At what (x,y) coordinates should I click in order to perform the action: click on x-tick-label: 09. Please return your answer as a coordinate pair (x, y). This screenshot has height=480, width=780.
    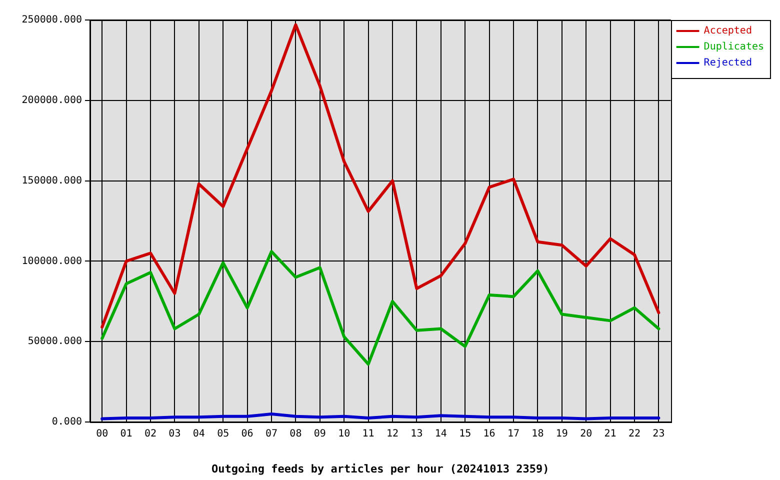
    Looking at the image, I should click on (320, 434).